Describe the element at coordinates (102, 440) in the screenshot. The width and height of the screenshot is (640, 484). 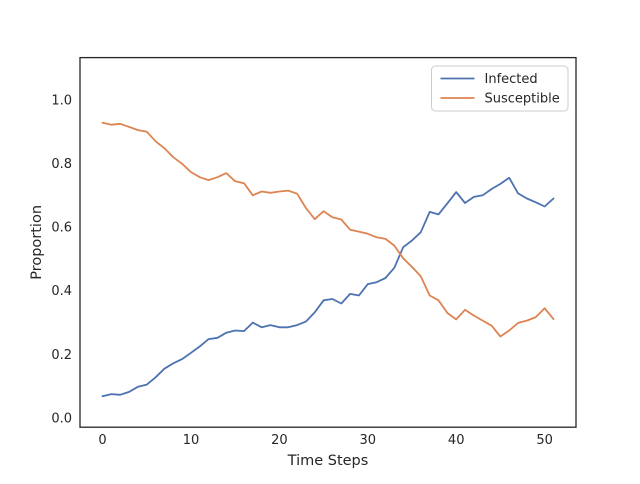
I see `x-tick-label: 0` at that location.